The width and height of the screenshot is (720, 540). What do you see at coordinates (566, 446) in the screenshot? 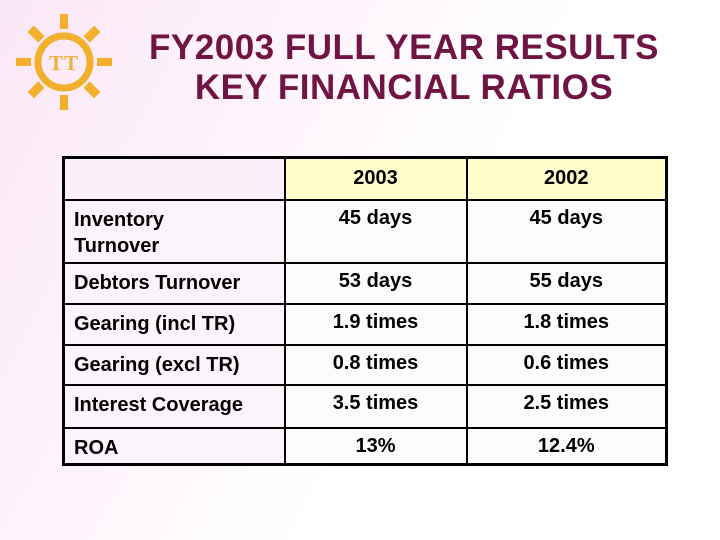
I see `value-2002-cell: 12.4%` at bounding box center [566, 446].